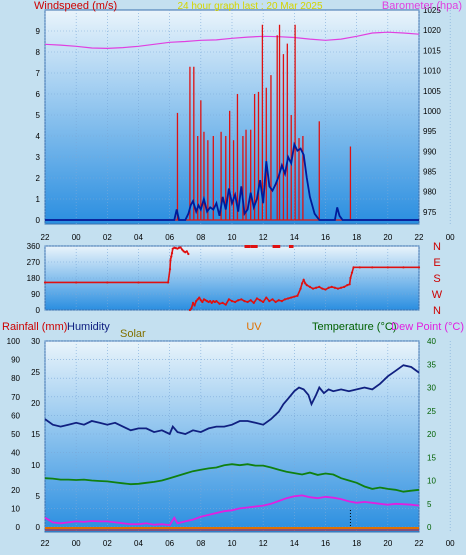  Describe the element at coordinates (107, 237) in the screenshot. I see `wind-x-tick-label: 02` at that location.